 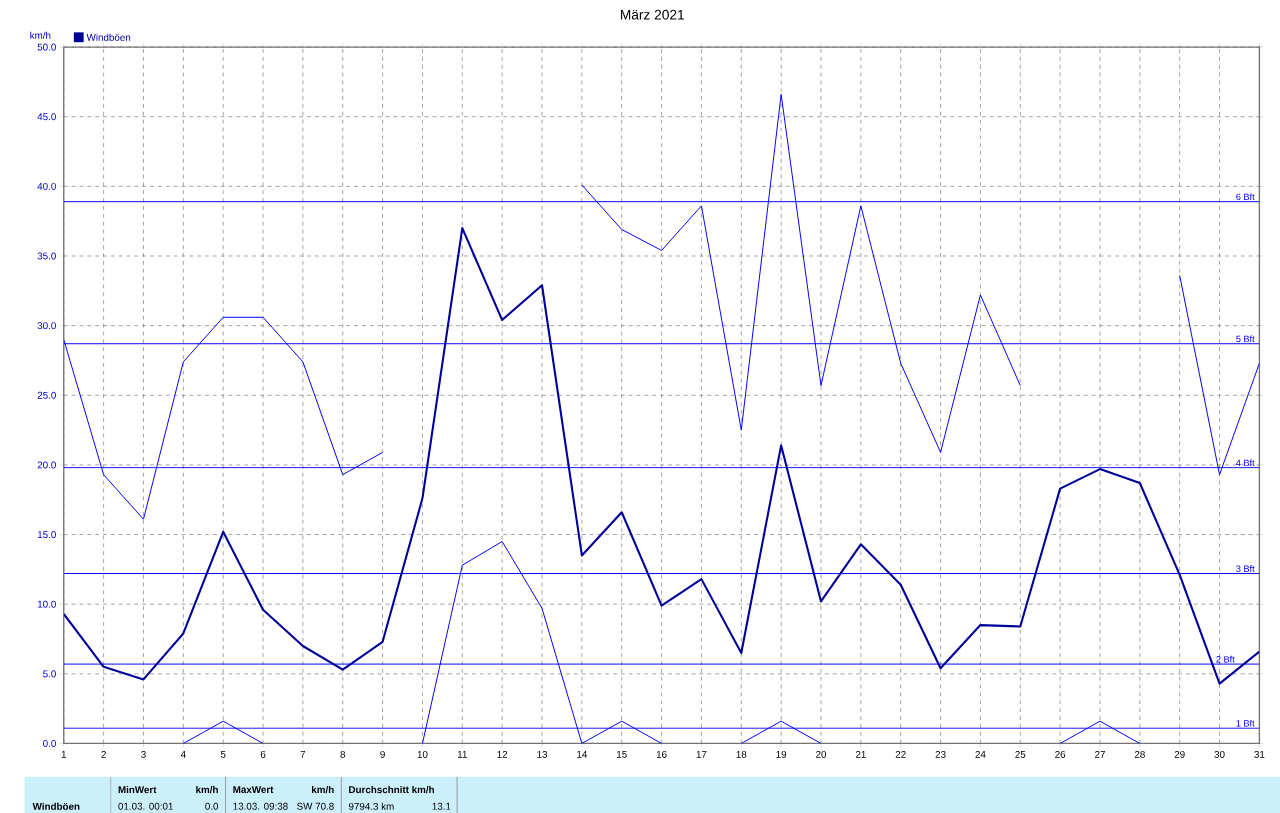 What do you see at coordinates (1100, 754) in the screenshot?
I see `x-tick-label: 27` at bounding box center [1100, 754].